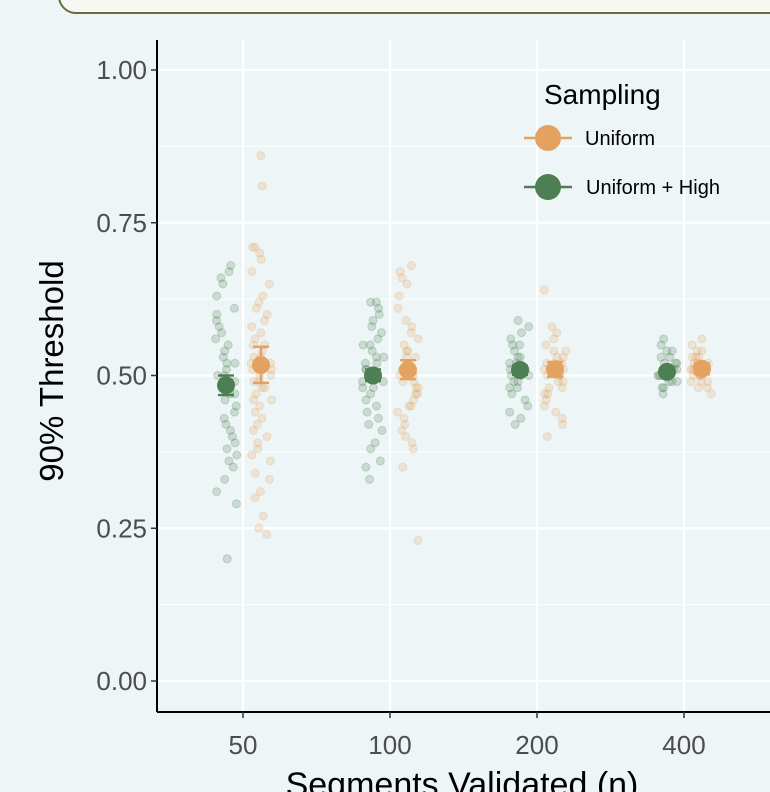 This screenshot has width=770, height=792. Describe the element at coordinates (683, 745) in the screenshot. I see `x-tick-label: 400` at that location.